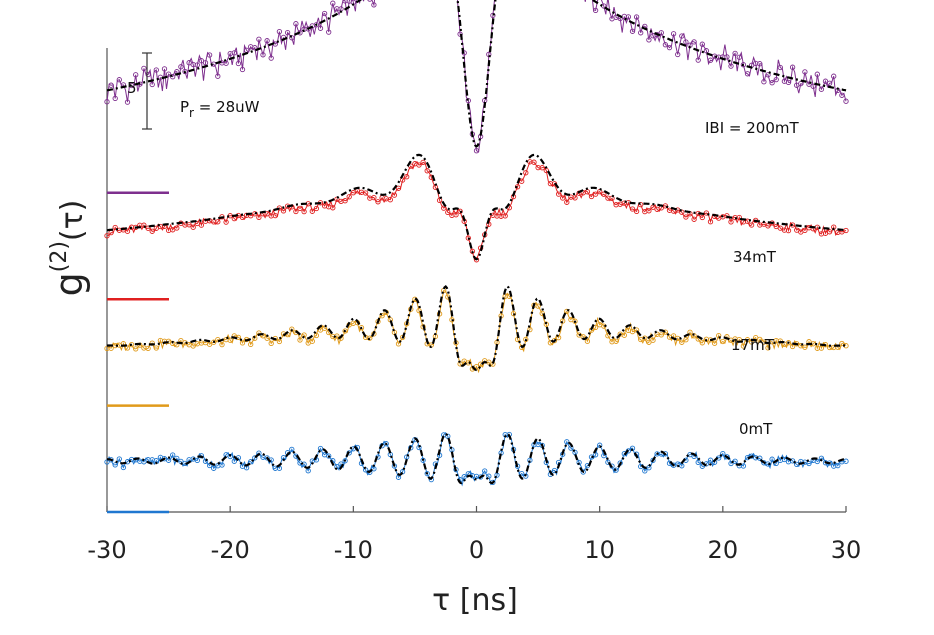 This screenshot has height=635, width=934. Describe the element at coordinates (69, 284) in the screenshot. I see `y-axis-title-main: g` at that location.